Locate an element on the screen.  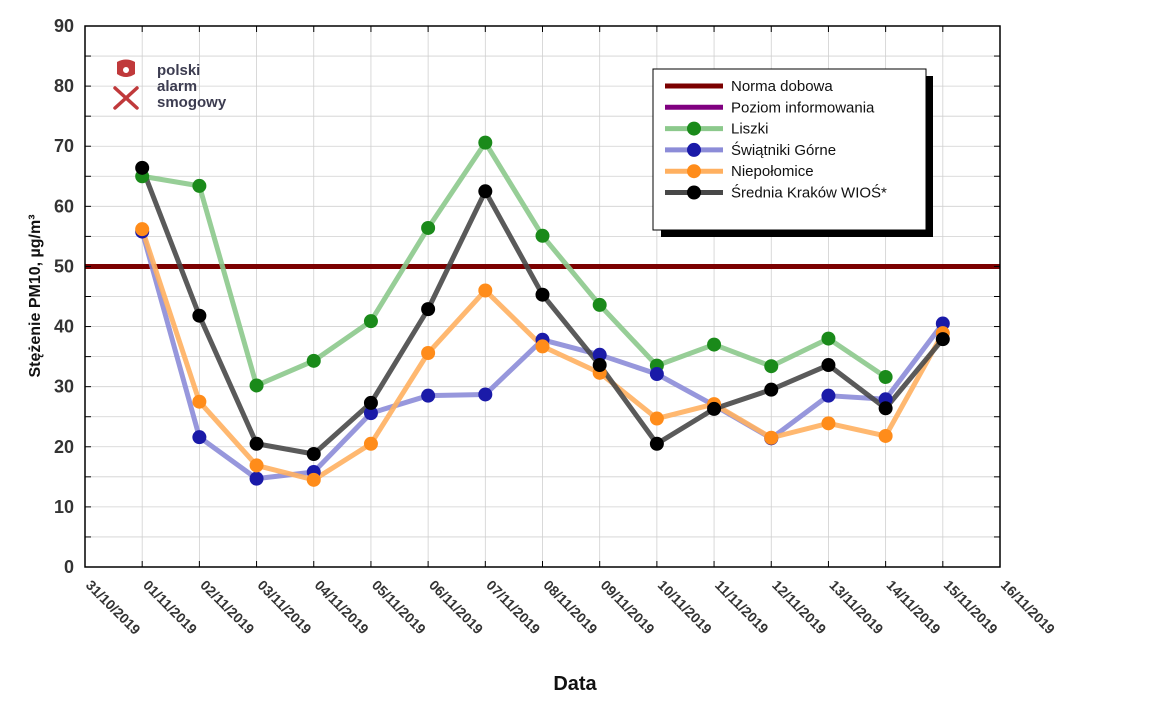
polski-alarm-smogowy-logo: polski alarm smogowy is located at coordinates (170, 85).